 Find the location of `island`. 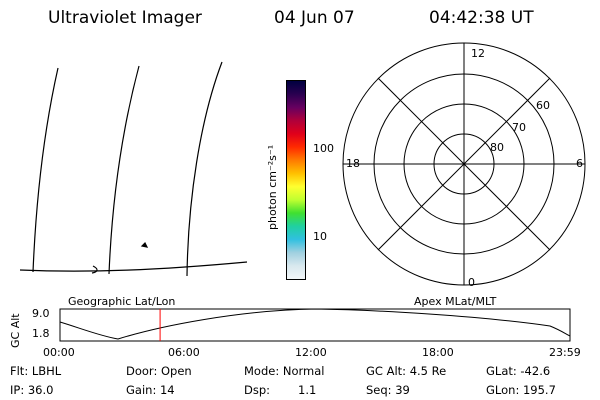

island is located at coordinates (144, 244).